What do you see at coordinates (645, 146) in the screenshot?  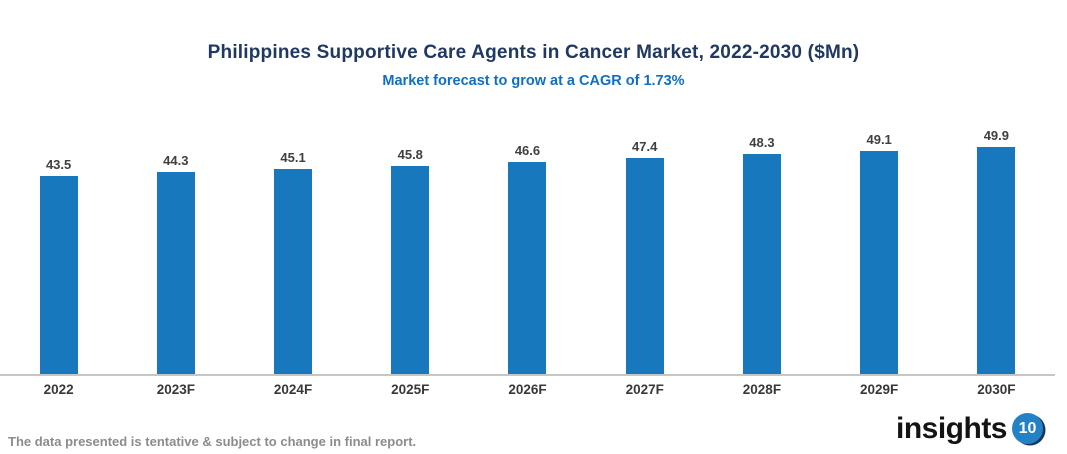 I see `bar-value-label: 47.4` at bounding box center [645, 146].